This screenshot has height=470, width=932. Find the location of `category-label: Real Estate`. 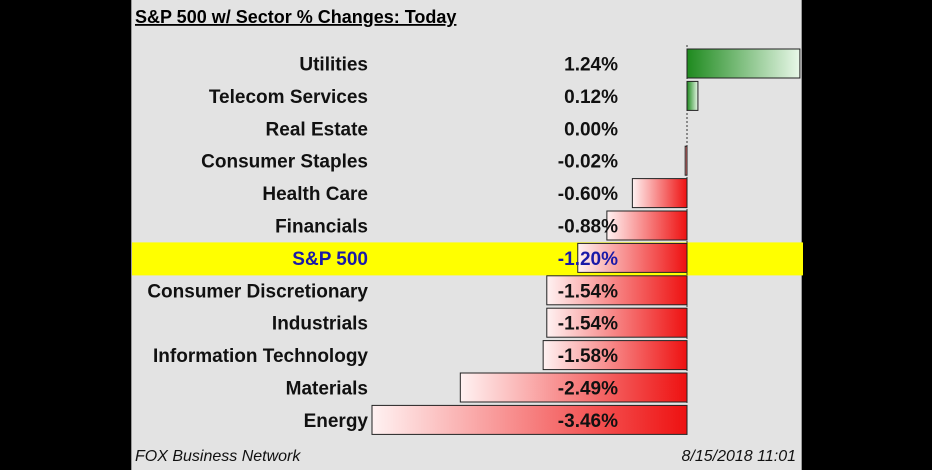

category-label: Real Estate is located at coordinates (317, 129).